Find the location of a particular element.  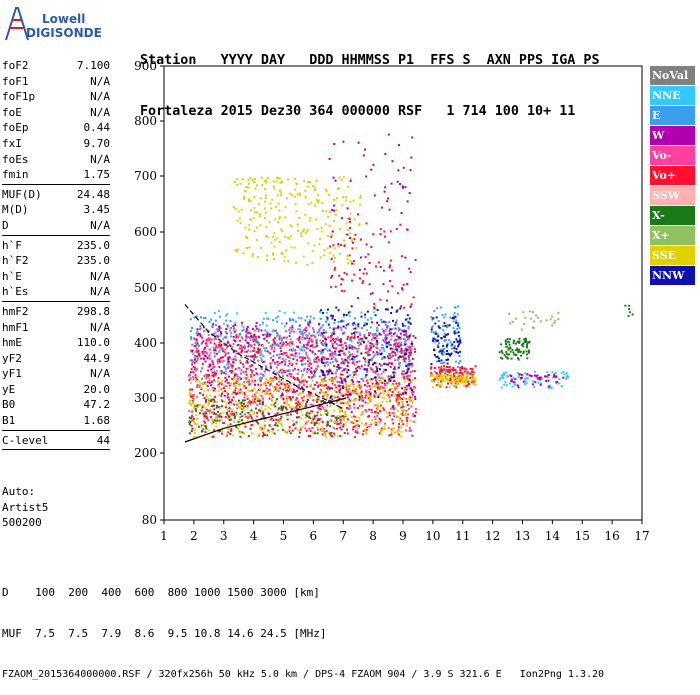

x-tick-label: 3 is located at coordinates (224, 536).